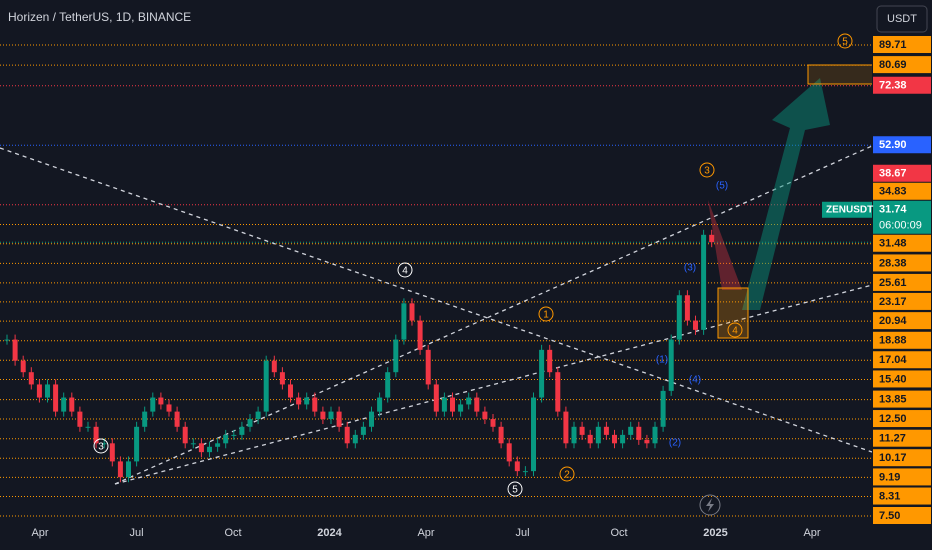 This screenshot has height=550, width=932. What do you see at coordinates (893, 210) in the screenshot?
I see `price-label: 31.74` at bounding box center [893, 210].